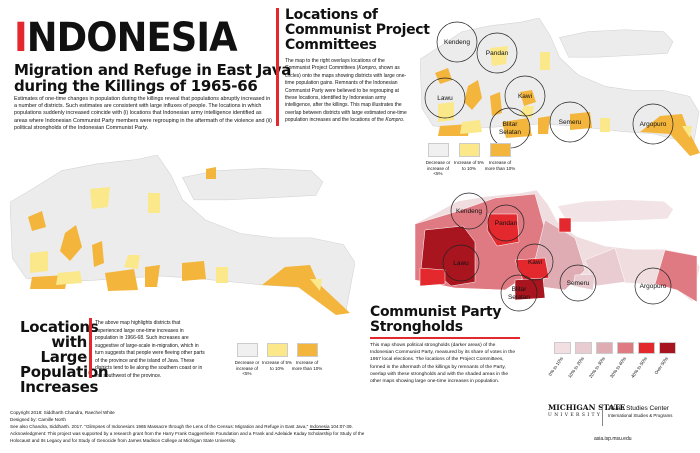 This screenshot has width=700, height=453. Describe the element at coordinates (445, 338) in the screenshot. I see `accent-line` at that location.